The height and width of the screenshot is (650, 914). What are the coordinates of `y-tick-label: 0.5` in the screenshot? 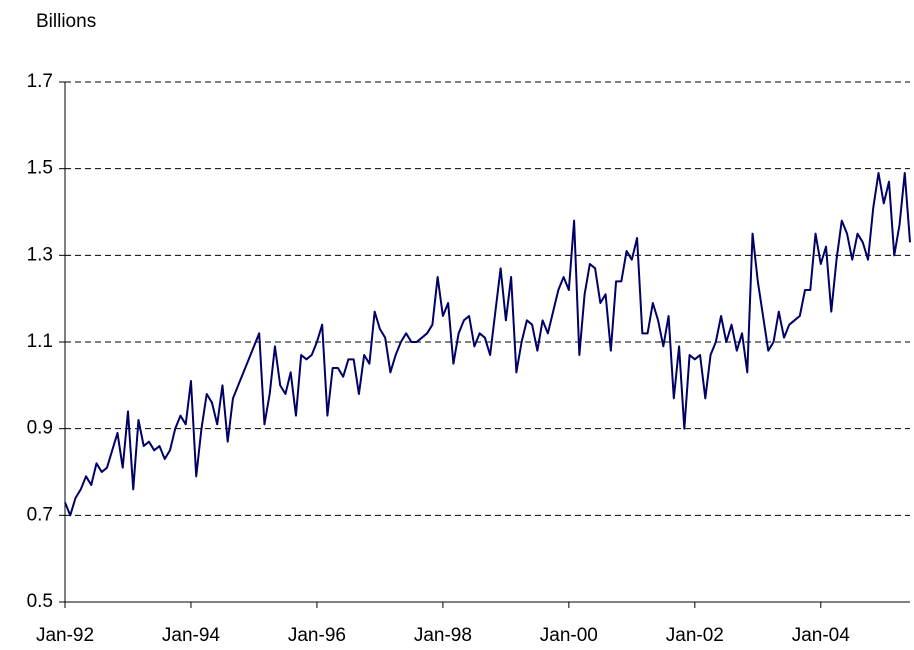 It's located at (40, 601).